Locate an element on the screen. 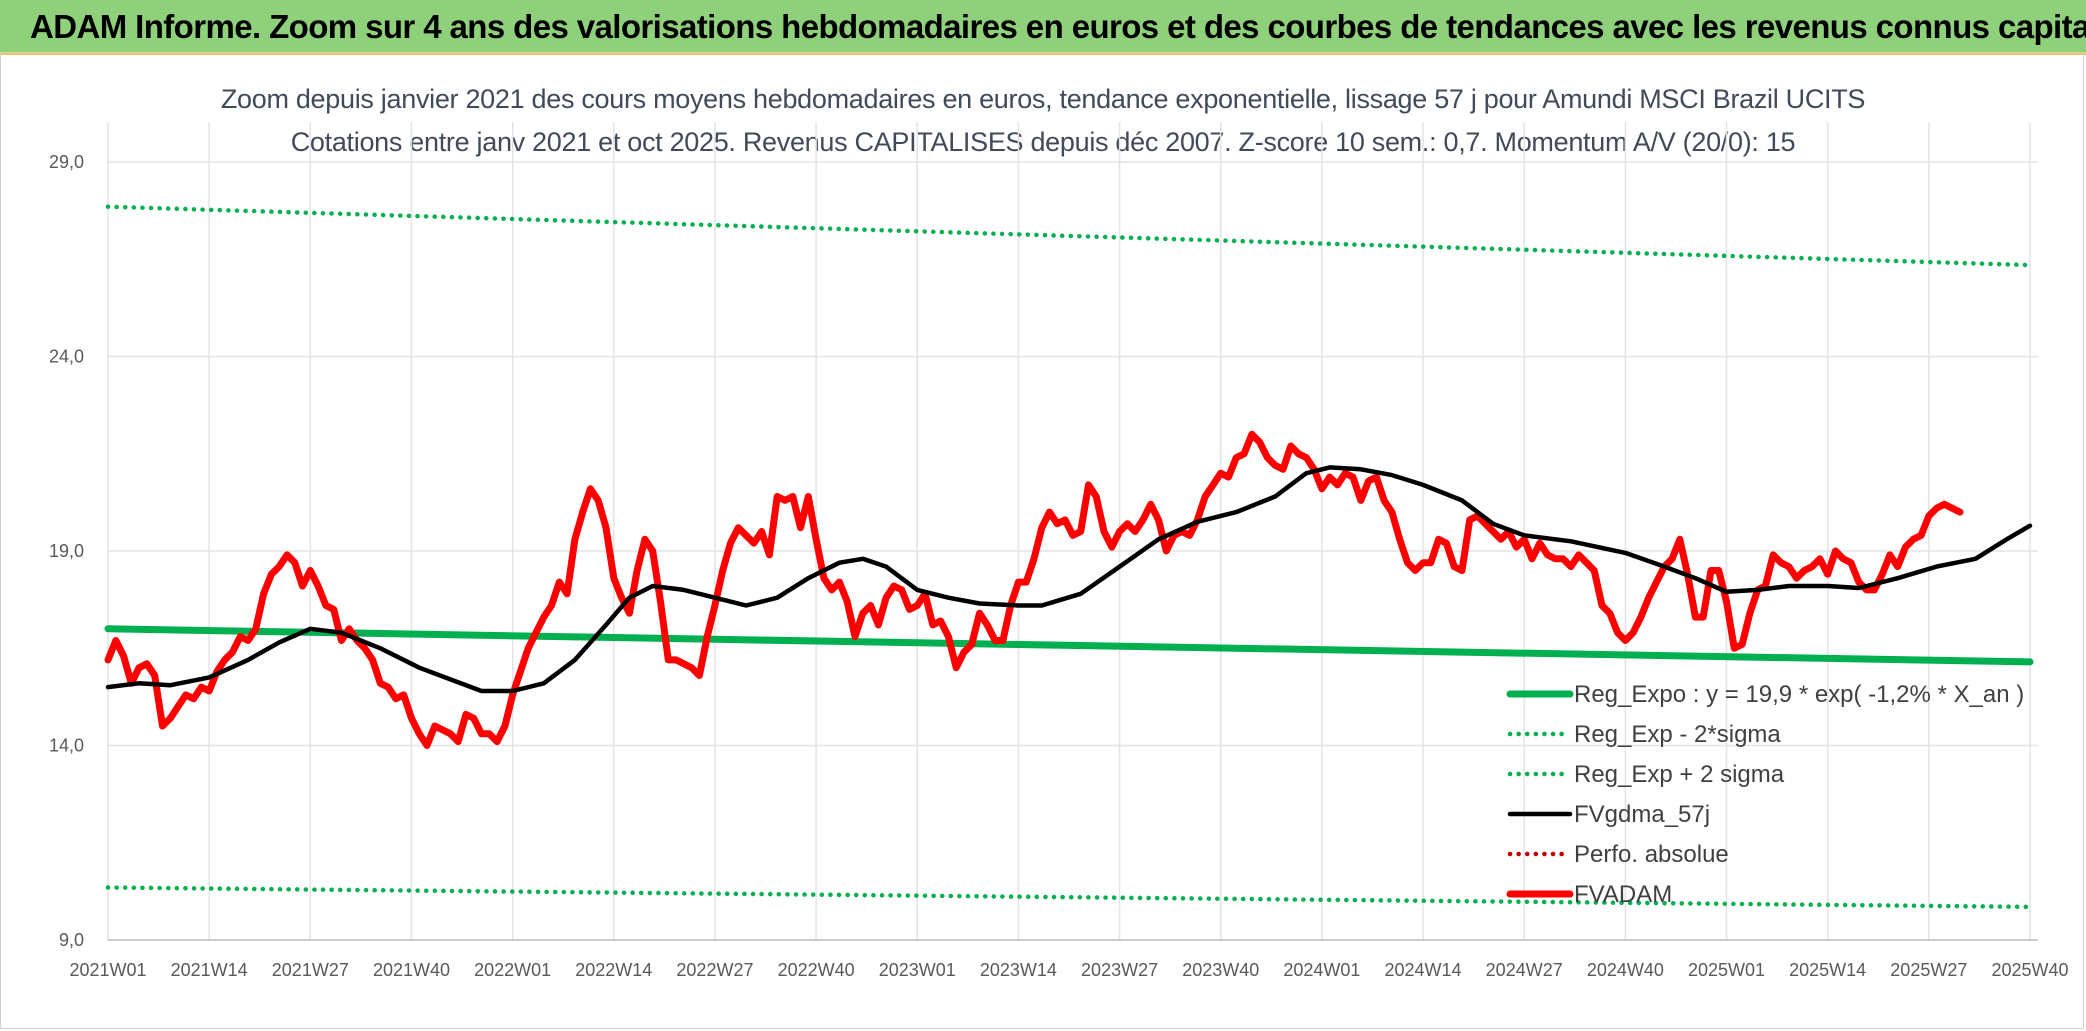  x-tick-label: 2024W40 is located at coordinates (1625, 970).